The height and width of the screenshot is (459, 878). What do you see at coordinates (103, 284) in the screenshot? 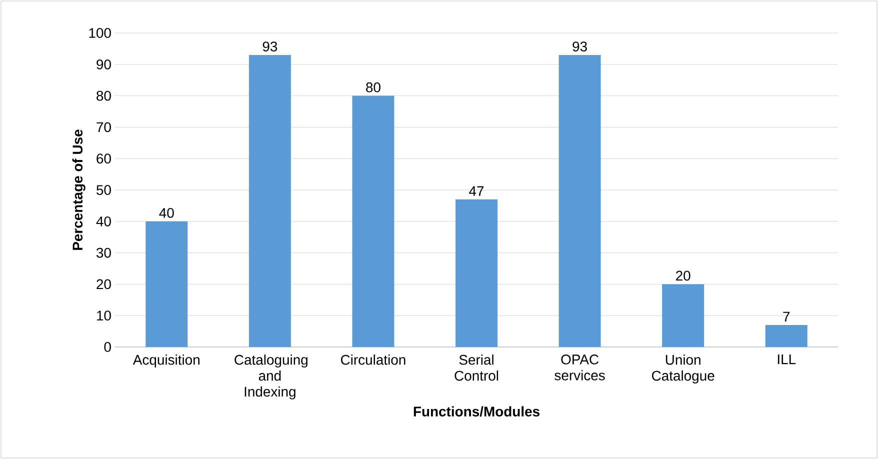
I see `y-tick-label: 20` at bounding box center [103, 284].